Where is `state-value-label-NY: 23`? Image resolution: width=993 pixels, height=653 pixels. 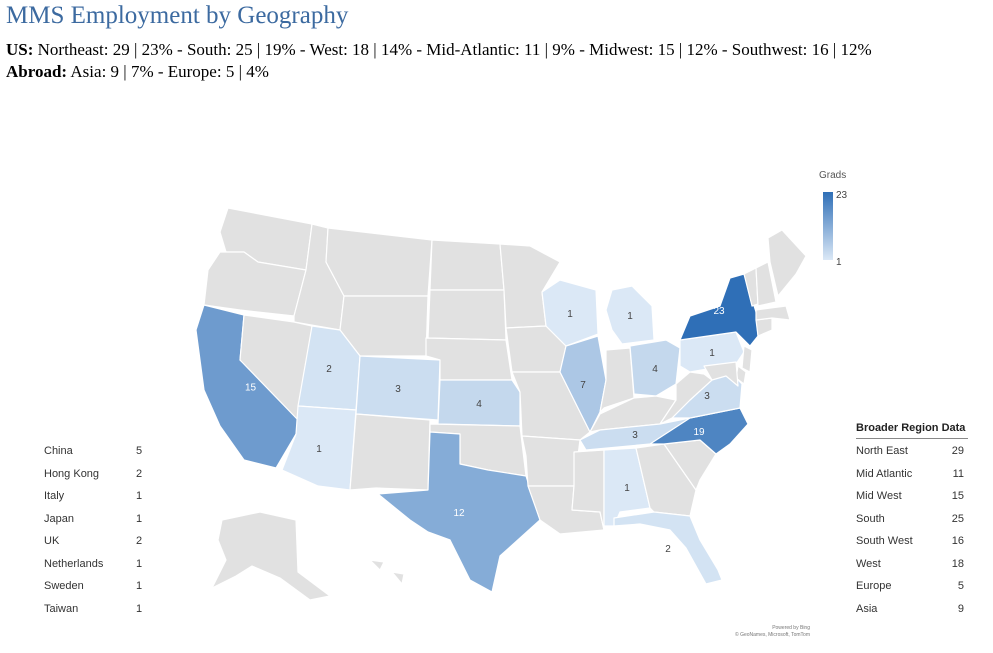
state-value-label-NY: 23 is located at coordinates (719, 311).